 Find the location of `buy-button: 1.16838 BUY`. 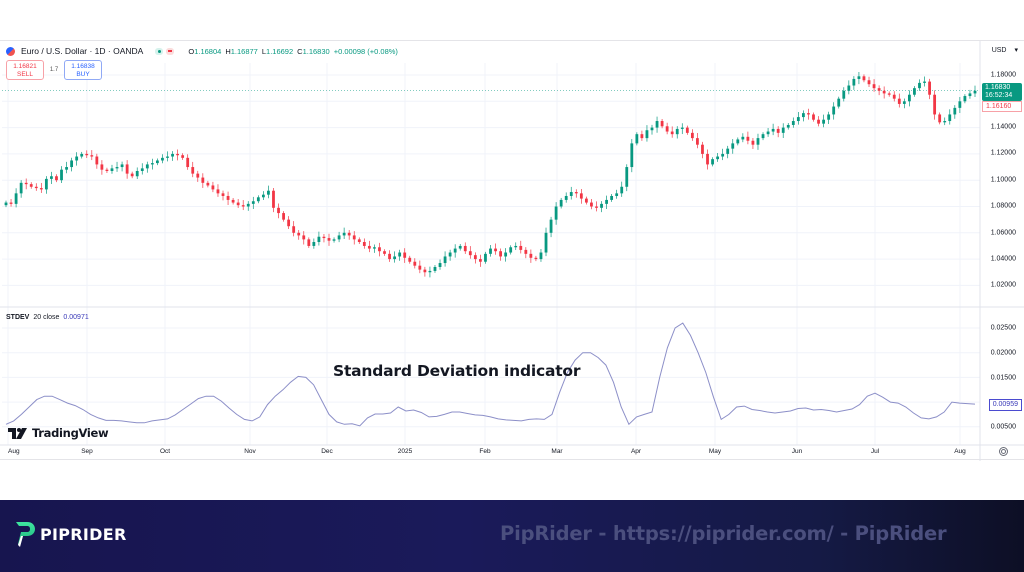

buy-button: 1.16838 BUY is located at coordinates (83, 70).